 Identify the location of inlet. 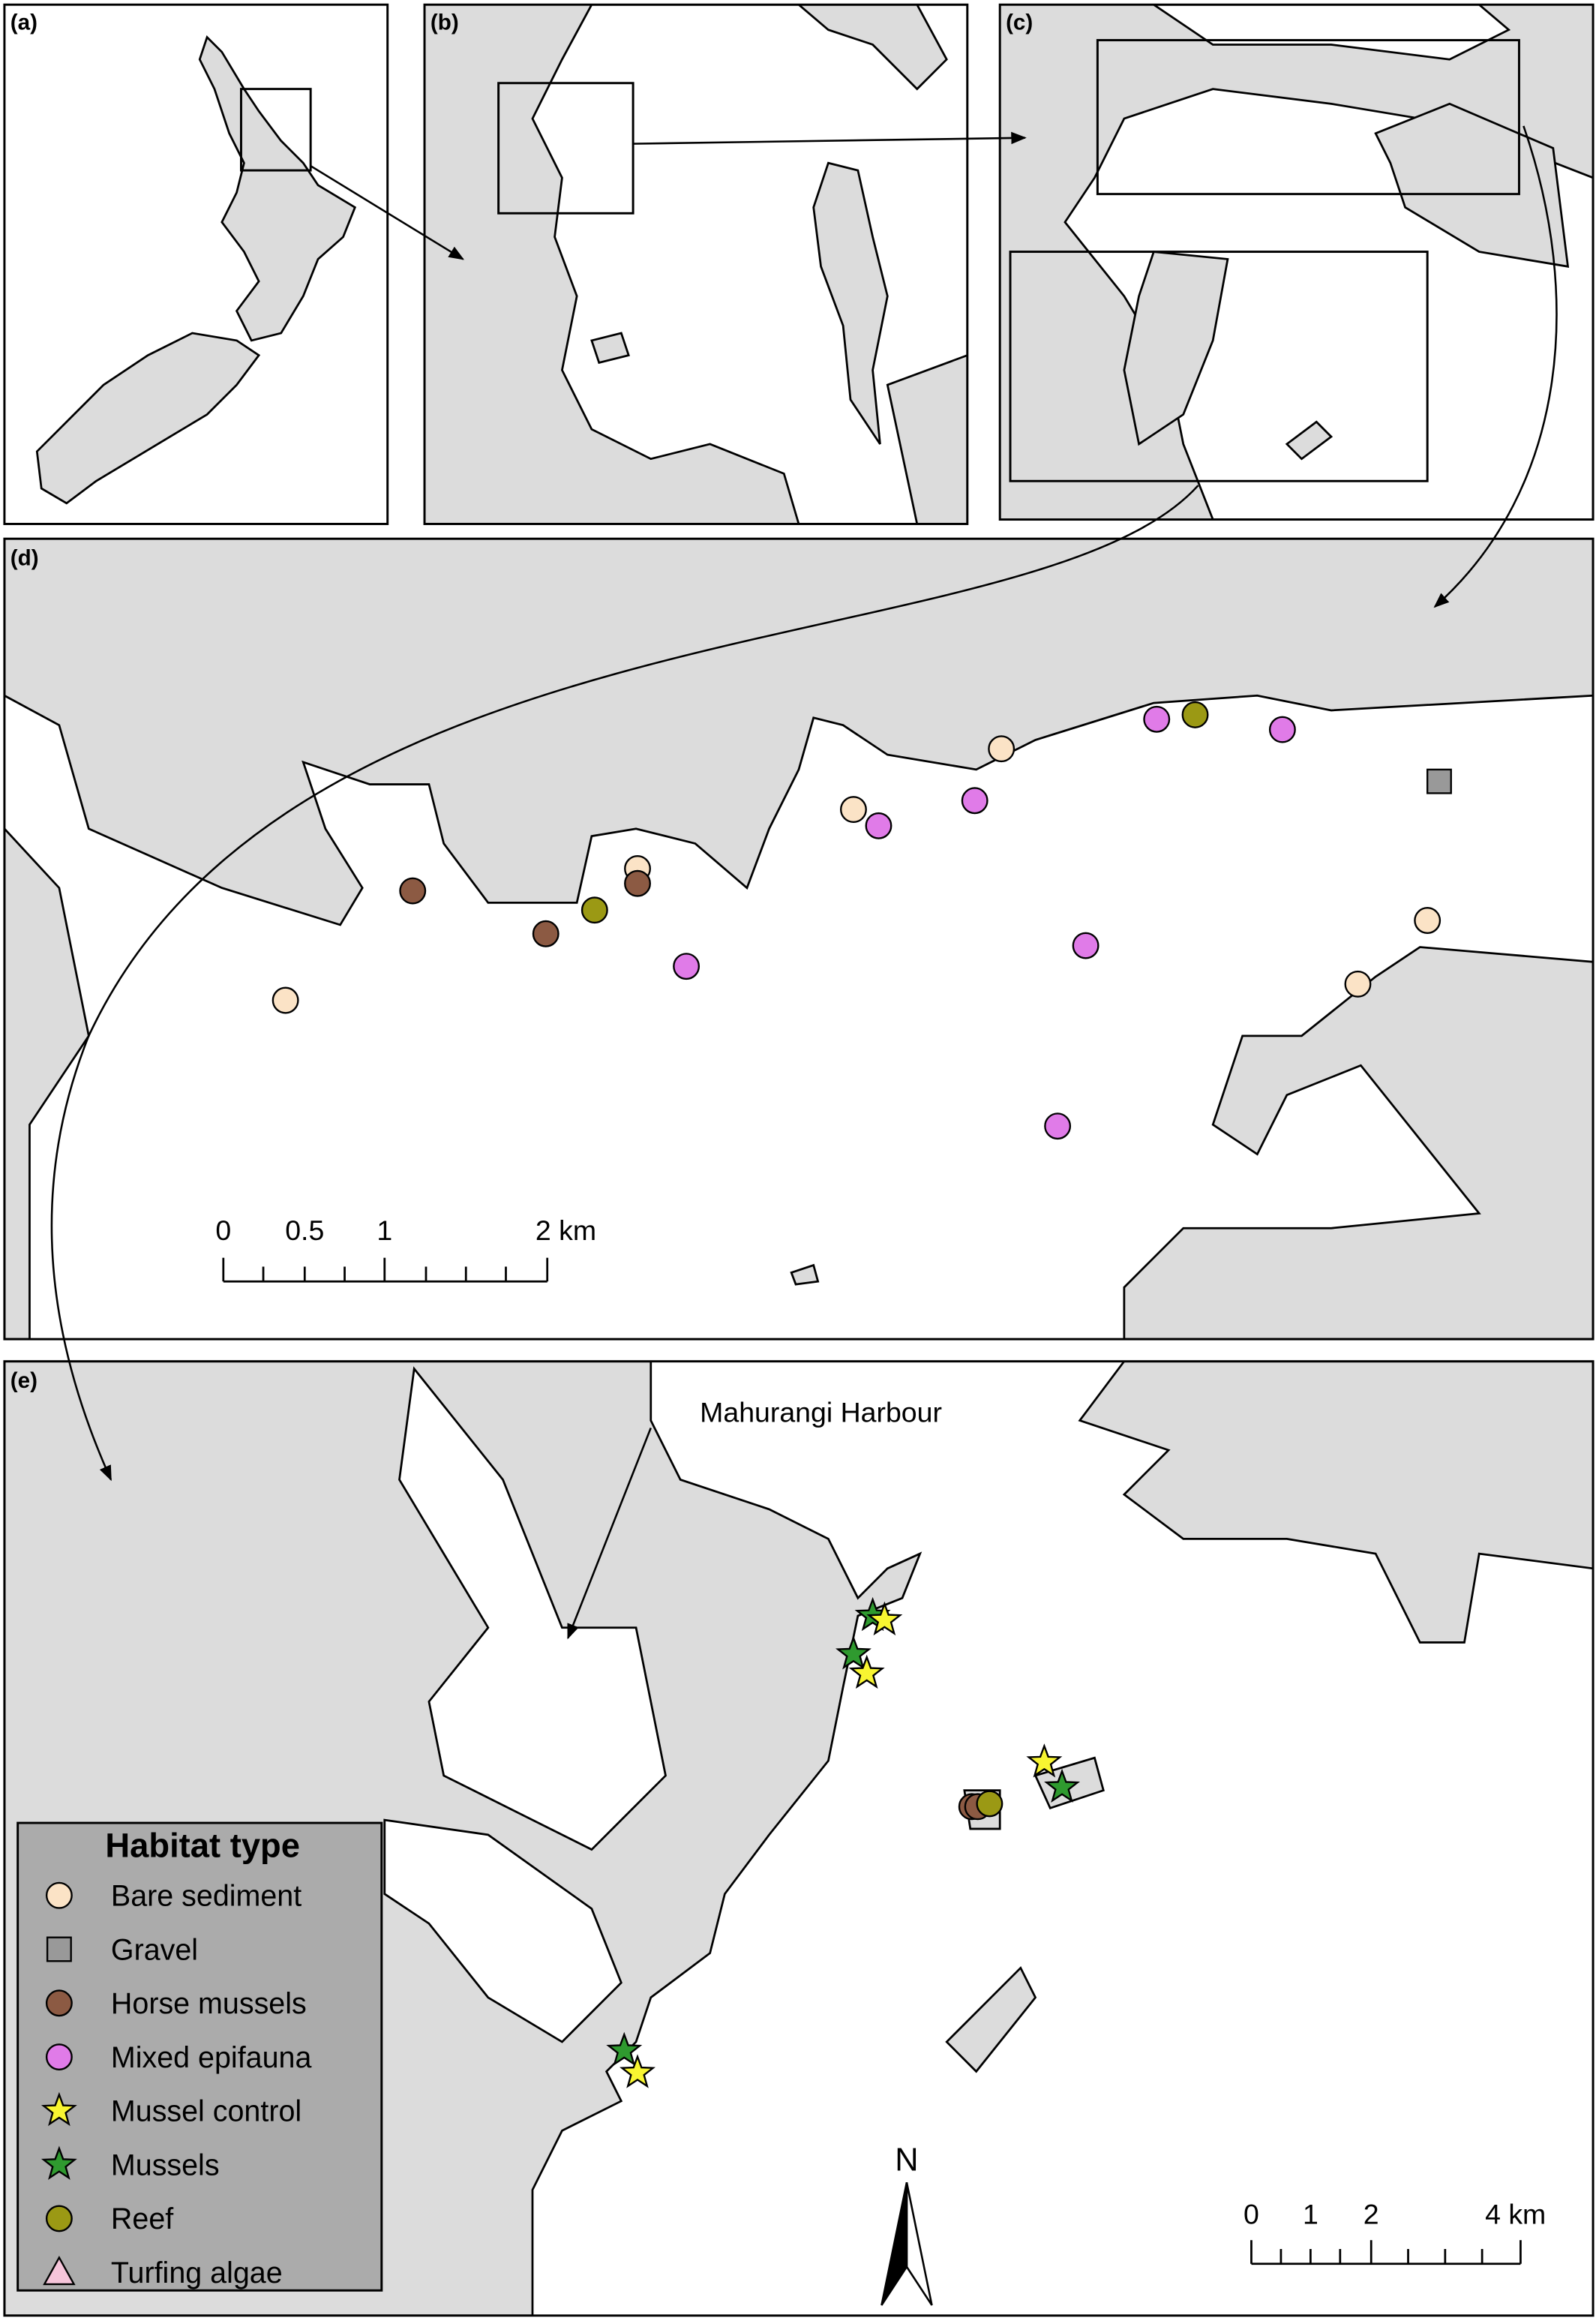
(502, 1930).